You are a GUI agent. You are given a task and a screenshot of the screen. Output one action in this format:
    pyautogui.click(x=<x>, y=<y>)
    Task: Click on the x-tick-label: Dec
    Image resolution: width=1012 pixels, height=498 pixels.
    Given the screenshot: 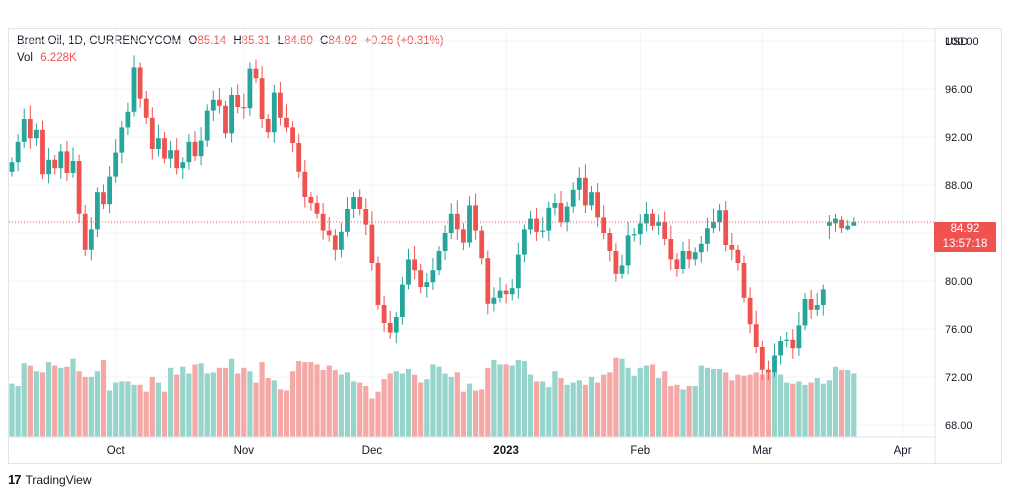 What is the action you would take?
    pyautogui.click(x=372, y=451)
    